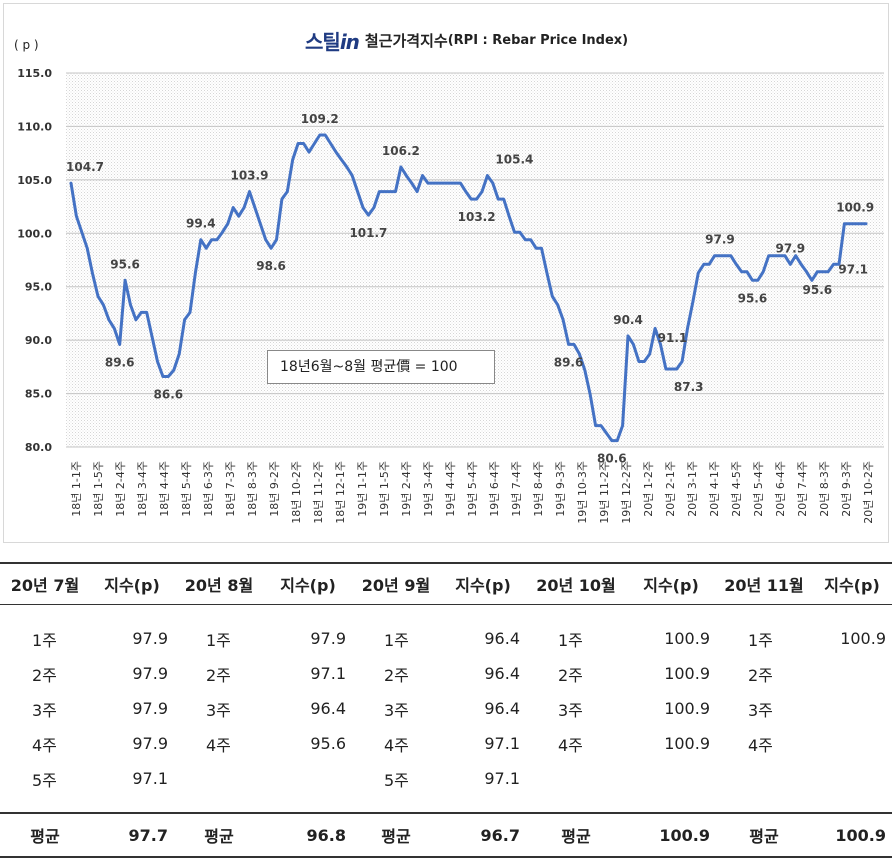 The width and height of the screenshot is (894, 858). I want to click on table-header-cell: 20년 7월, so click(45, 583).